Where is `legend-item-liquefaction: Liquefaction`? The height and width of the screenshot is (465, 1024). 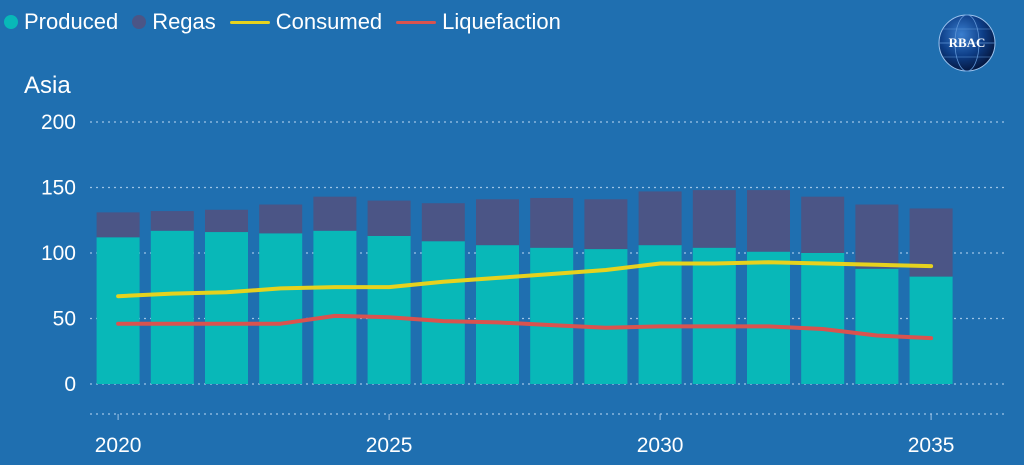 legend-item-liquefaction: Liquefaction is located at coordinates (478, 22).